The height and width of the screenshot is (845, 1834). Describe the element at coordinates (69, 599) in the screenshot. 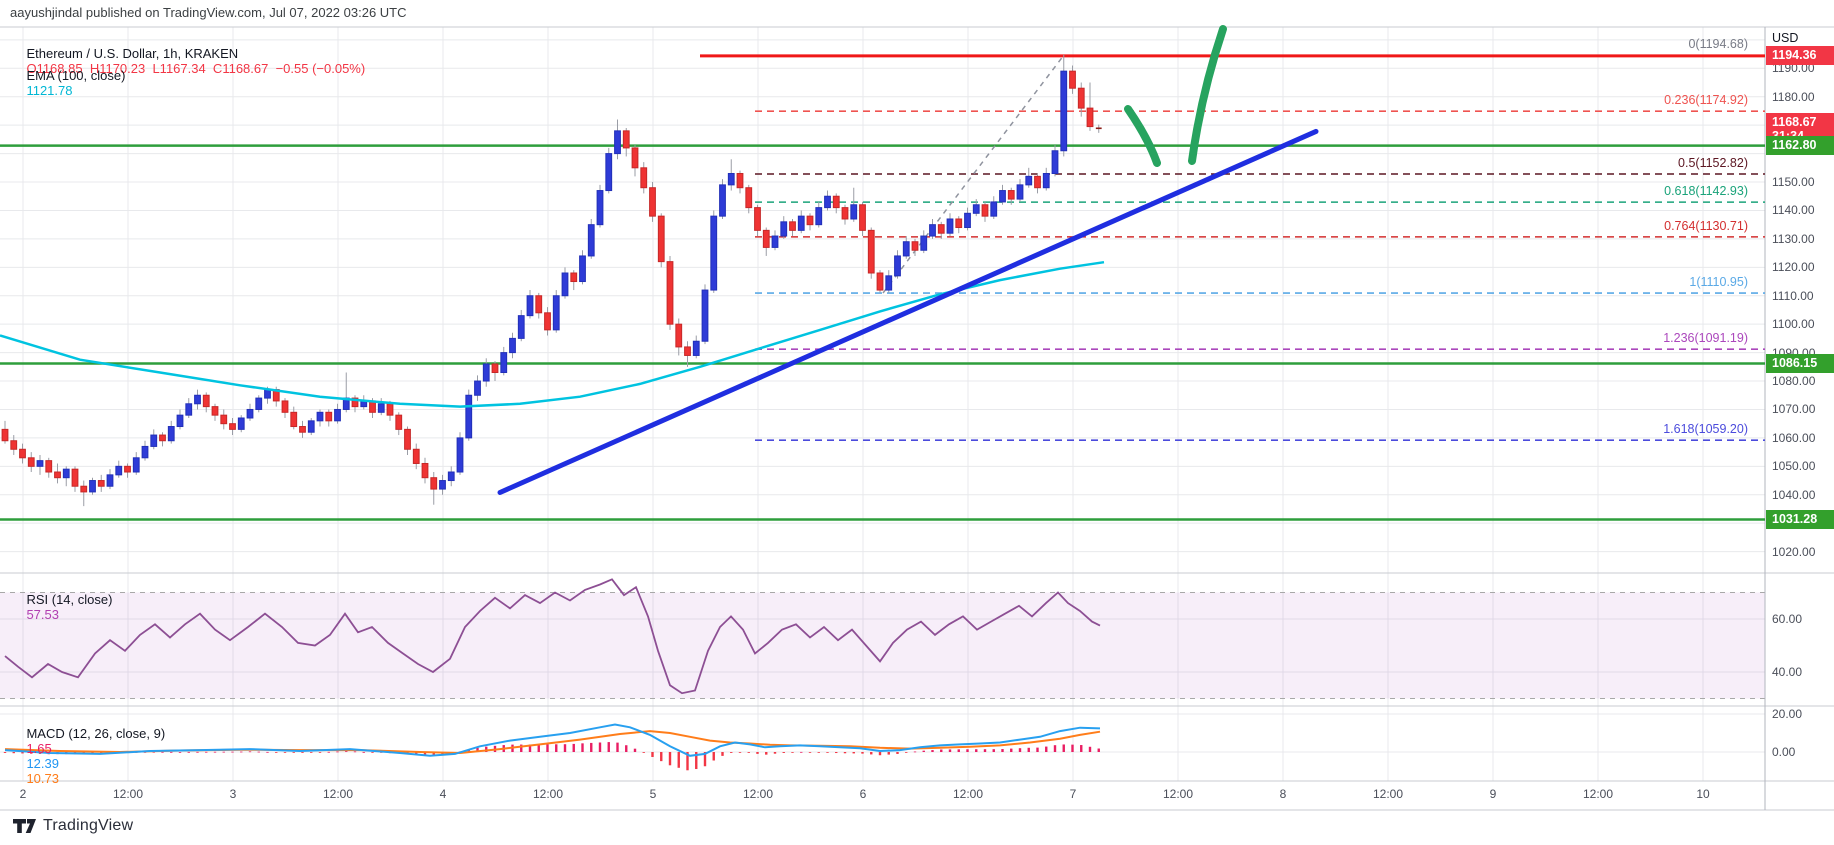

I see `rsi-label: RSI (14, close)` at that location.